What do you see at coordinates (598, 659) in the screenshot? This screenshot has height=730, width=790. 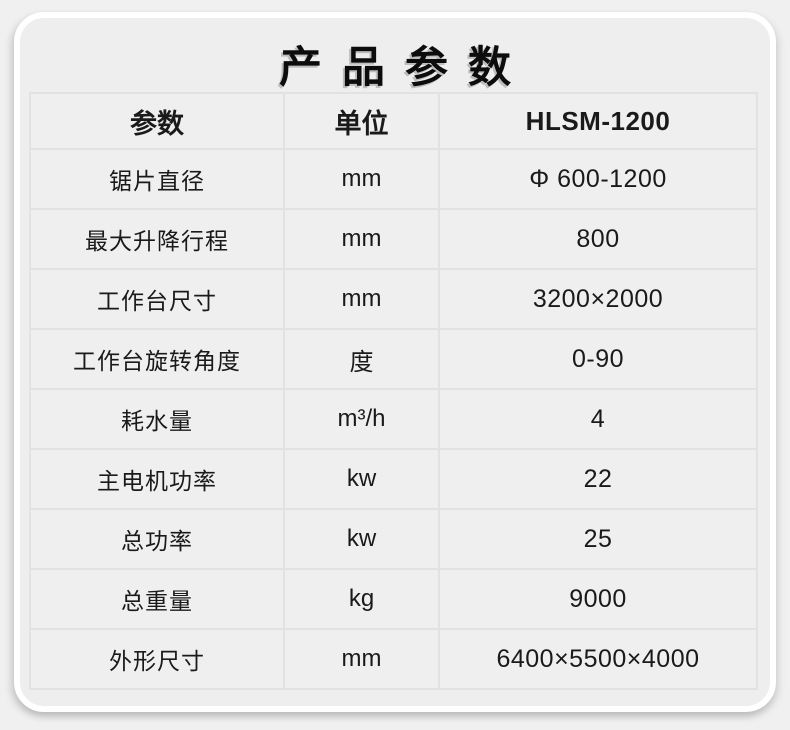 I see `value-cell: 6400×5500×4000` at bounding box center [598, 659].